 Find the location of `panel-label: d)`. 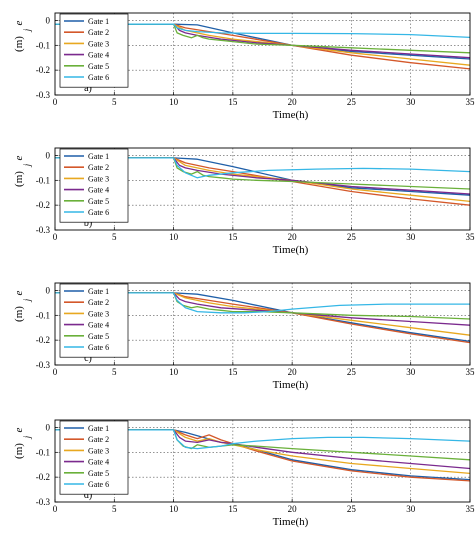

panel-label: d) is located at coordinates (88, 495).